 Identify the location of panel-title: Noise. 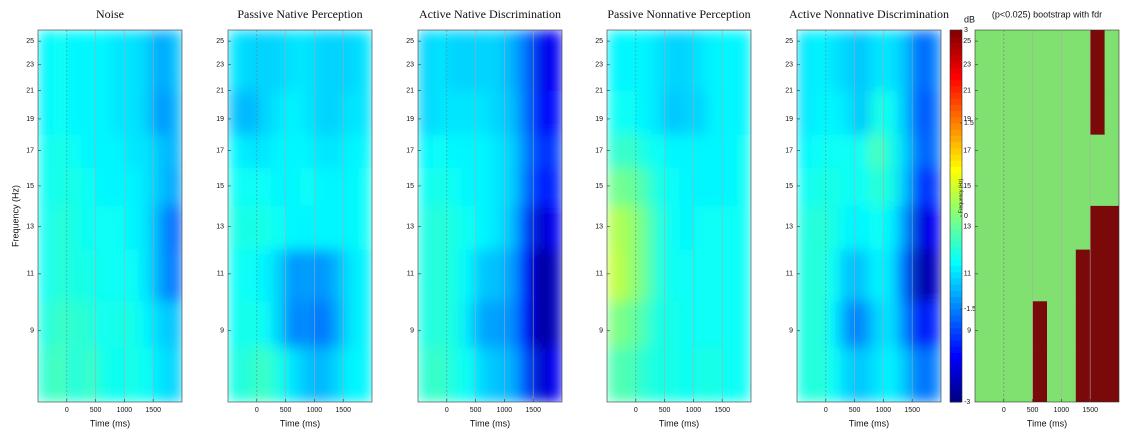
(110, 14).